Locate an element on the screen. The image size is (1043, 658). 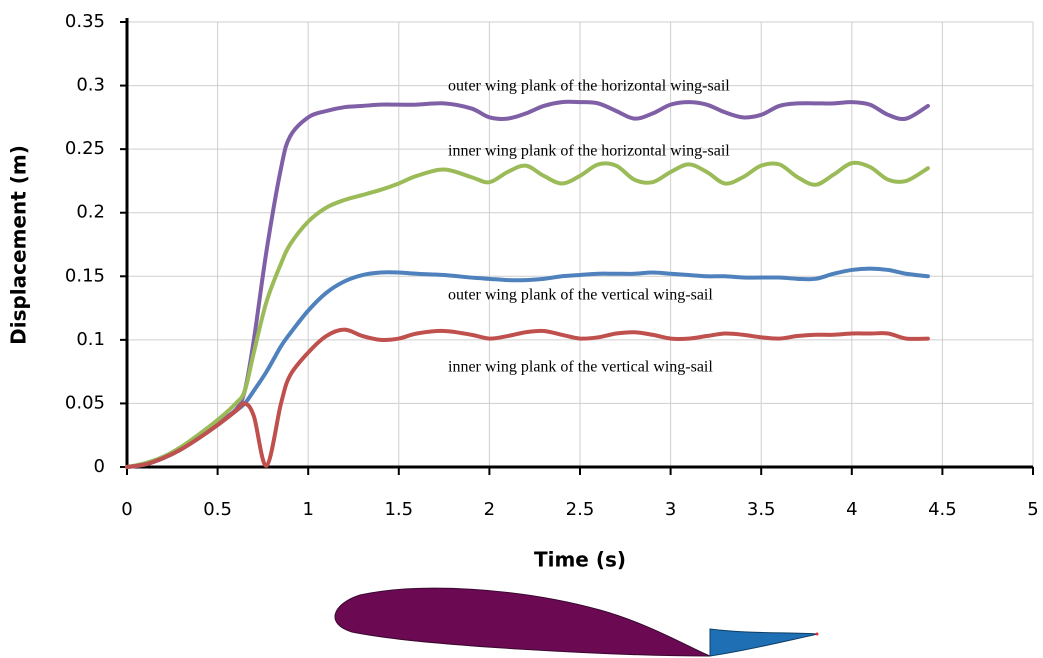
x-tick-label: 1 is located at coordinates (307, 509).